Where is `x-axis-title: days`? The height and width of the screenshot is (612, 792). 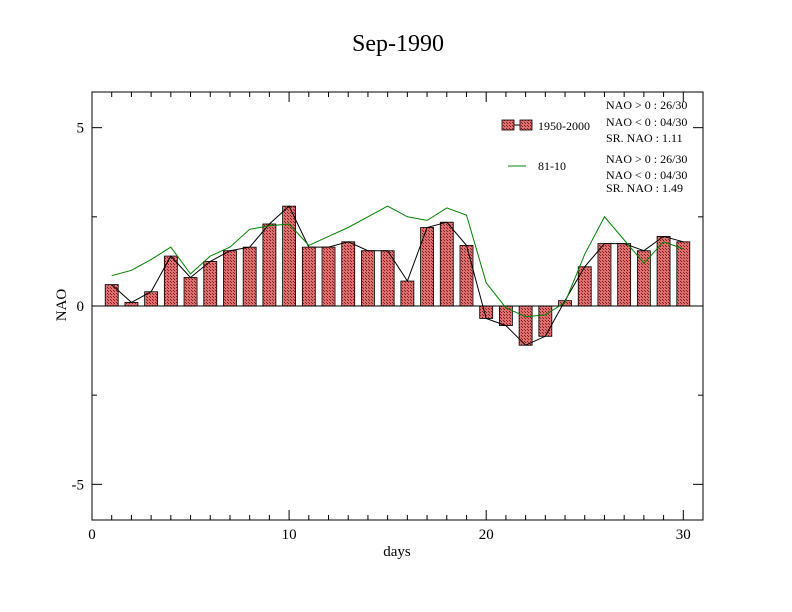
x-axis-title: days is located at coordinates (397, 552).